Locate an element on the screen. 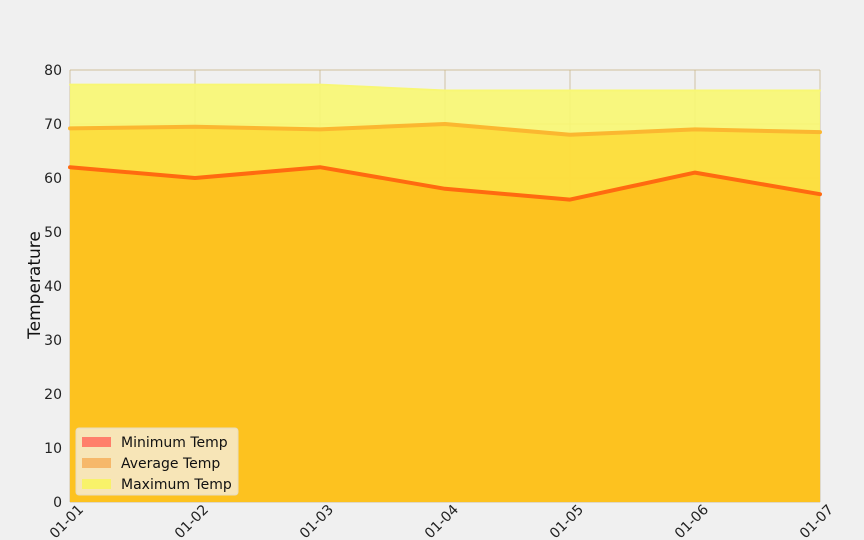  y-tick-label: 50 is located at coordinates (53, 233).